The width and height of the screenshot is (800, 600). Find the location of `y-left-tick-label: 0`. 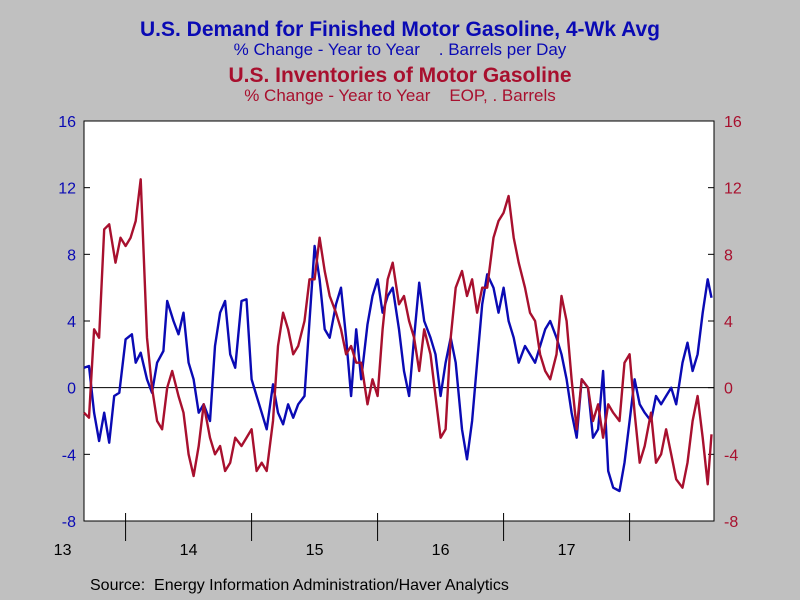

y-left-tick-label: 0 is located at coordinates (71, 389).